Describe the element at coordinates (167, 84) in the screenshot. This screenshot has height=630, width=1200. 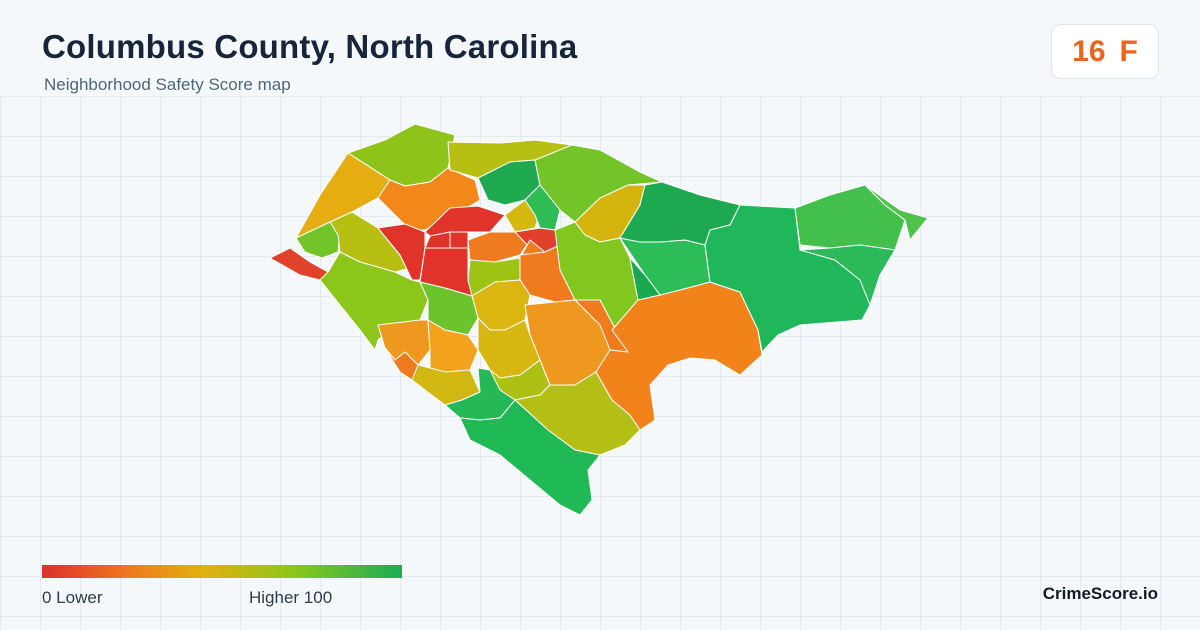
I see `page-subtitle: Neighborhood Safety Score map` at that location.